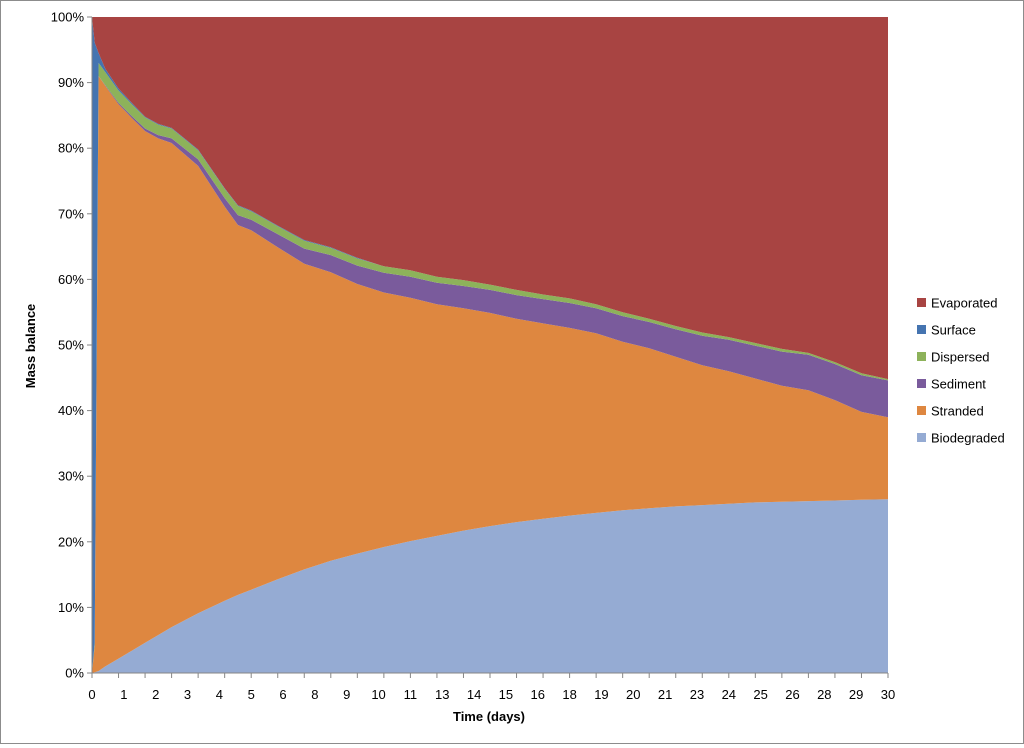  I want to click on y-tick-label: 10%, so click(71, 607).